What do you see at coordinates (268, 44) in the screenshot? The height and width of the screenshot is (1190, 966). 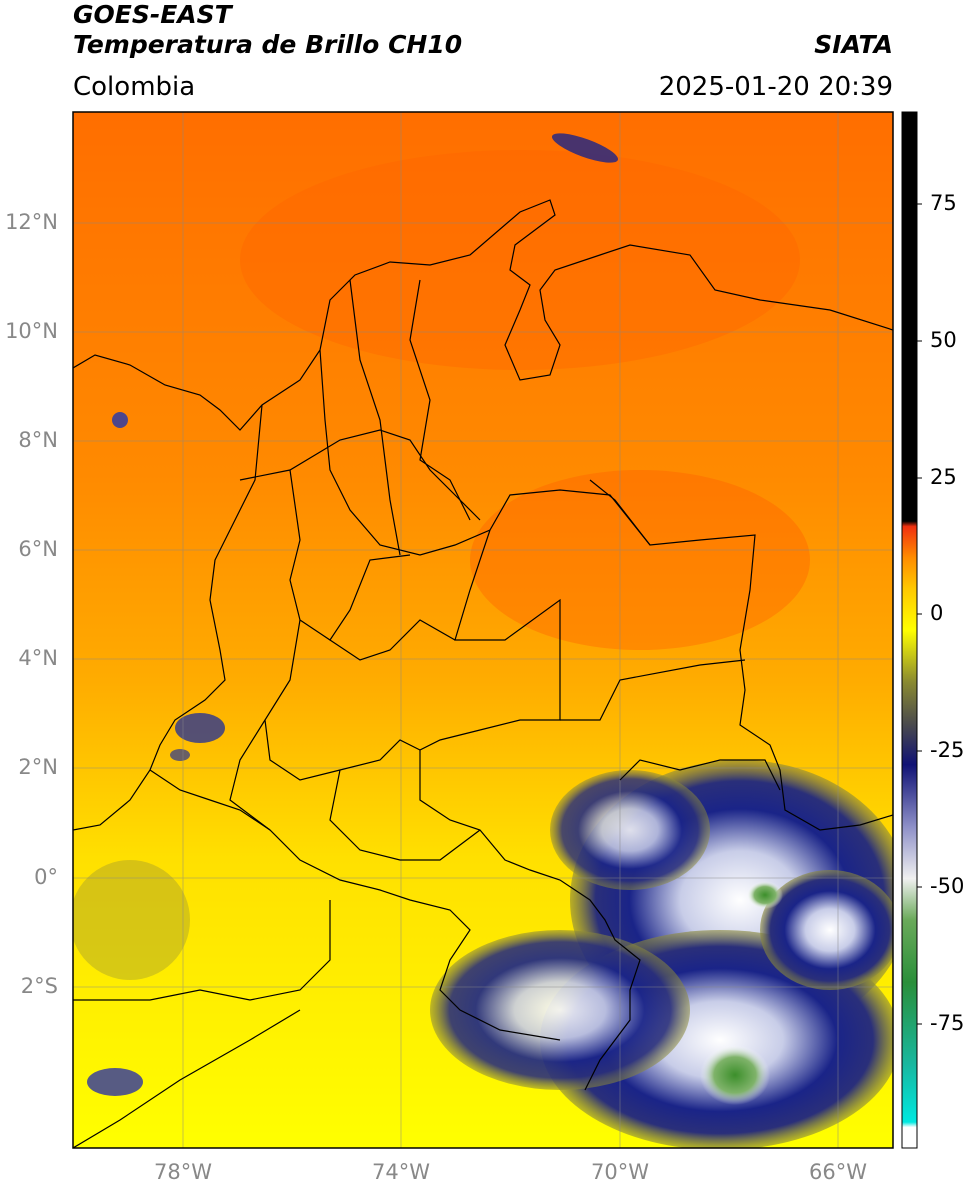 I see `product-title: Temperatura de Brillo CH10` at bounding box center [268, 44].